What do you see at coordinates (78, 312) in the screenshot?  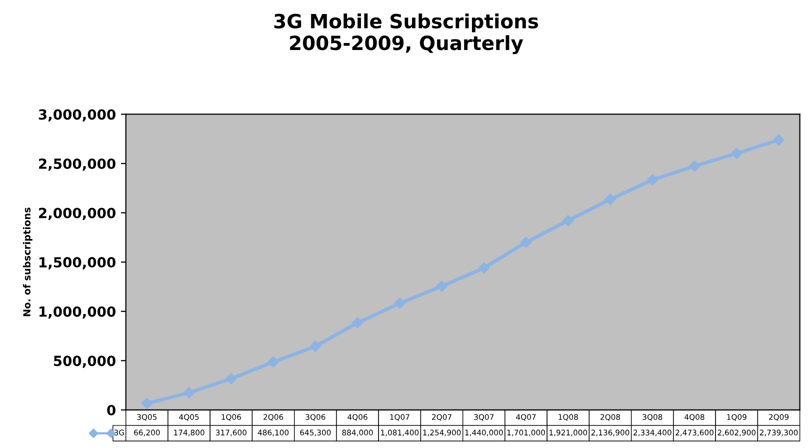 I see `y-tick-label: 1,000,000` at bounding box center [78, 312].